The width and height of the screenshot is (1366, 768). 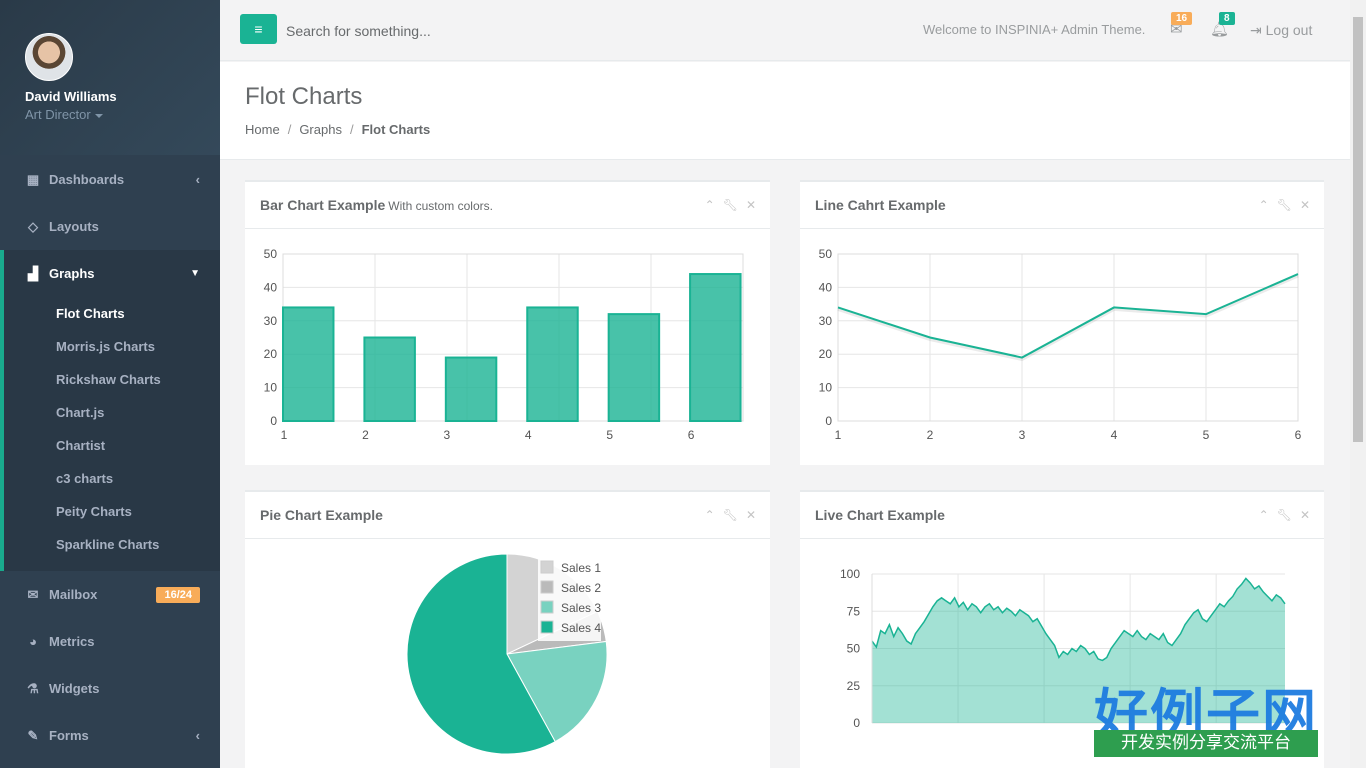 I want to click on sidebar-item-label: Mailbox, so click(x=73, y=594).